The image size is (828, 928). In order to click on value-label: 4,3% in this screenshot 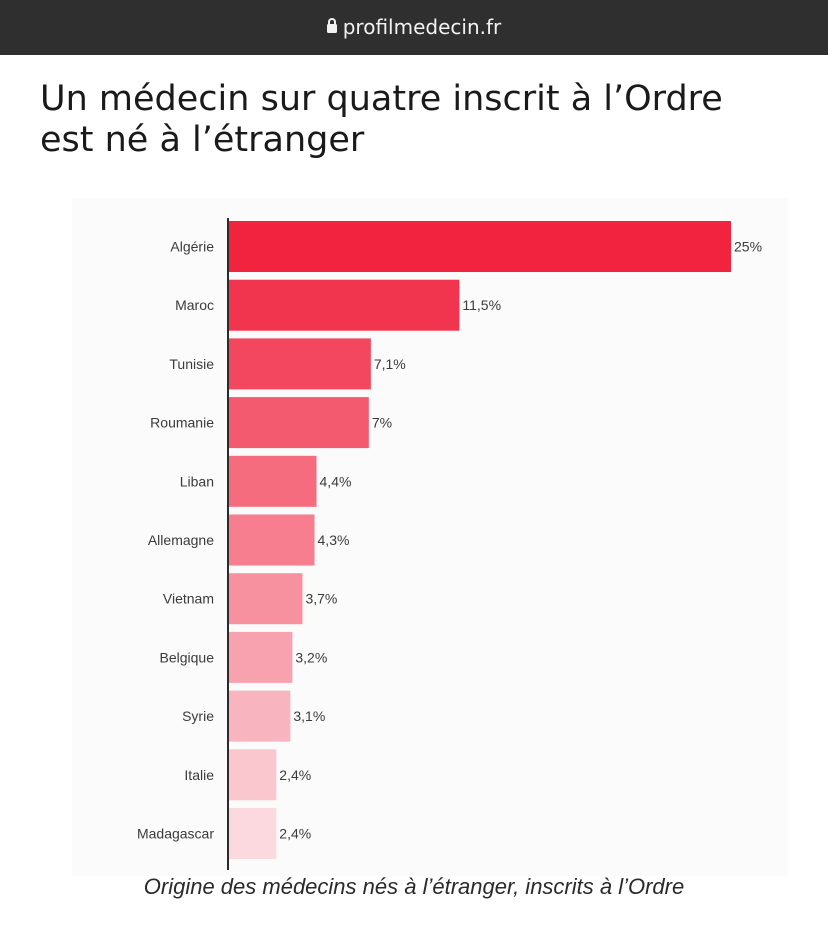, I will do `click(334, 540)`.